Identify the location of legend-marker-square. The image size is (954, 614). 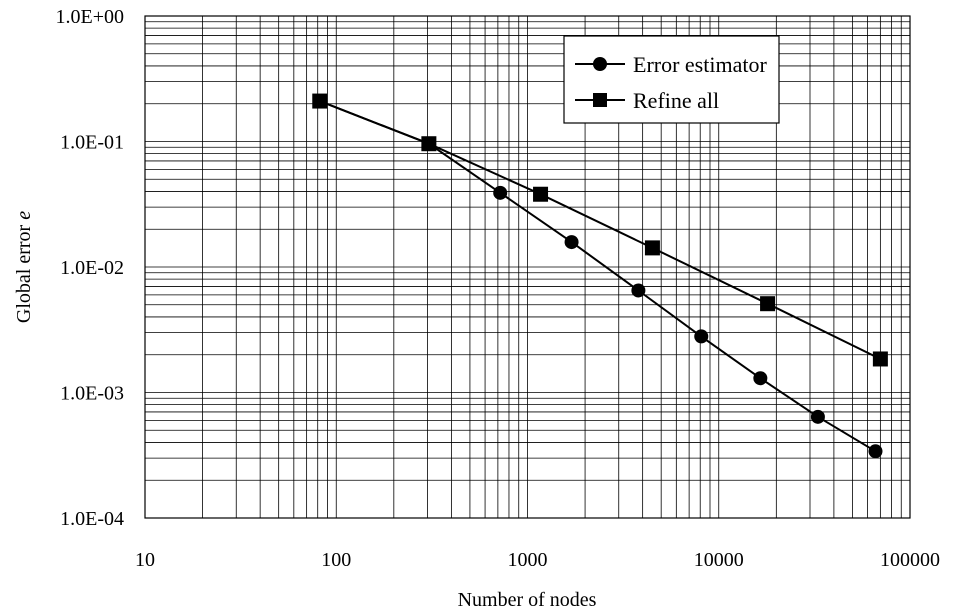
(600, 100).